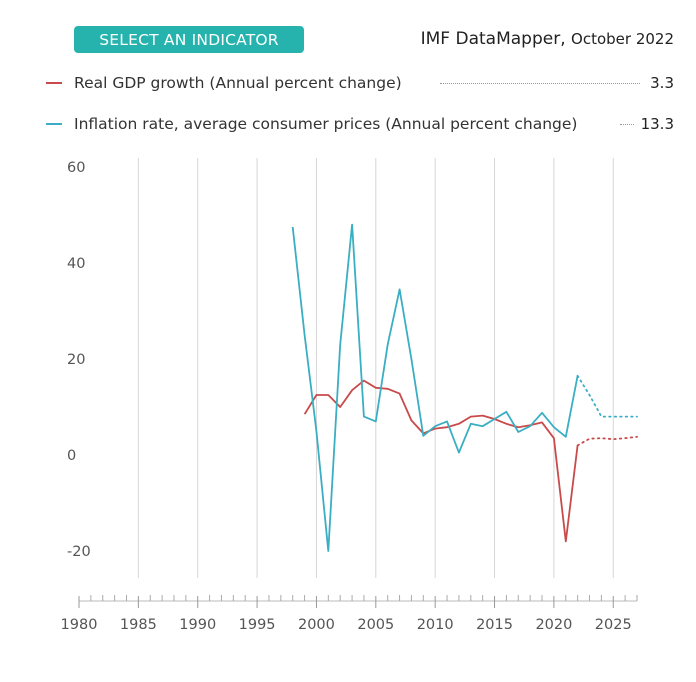  I want to click on x-tick-label-1980: 1980, so click(79, 625).